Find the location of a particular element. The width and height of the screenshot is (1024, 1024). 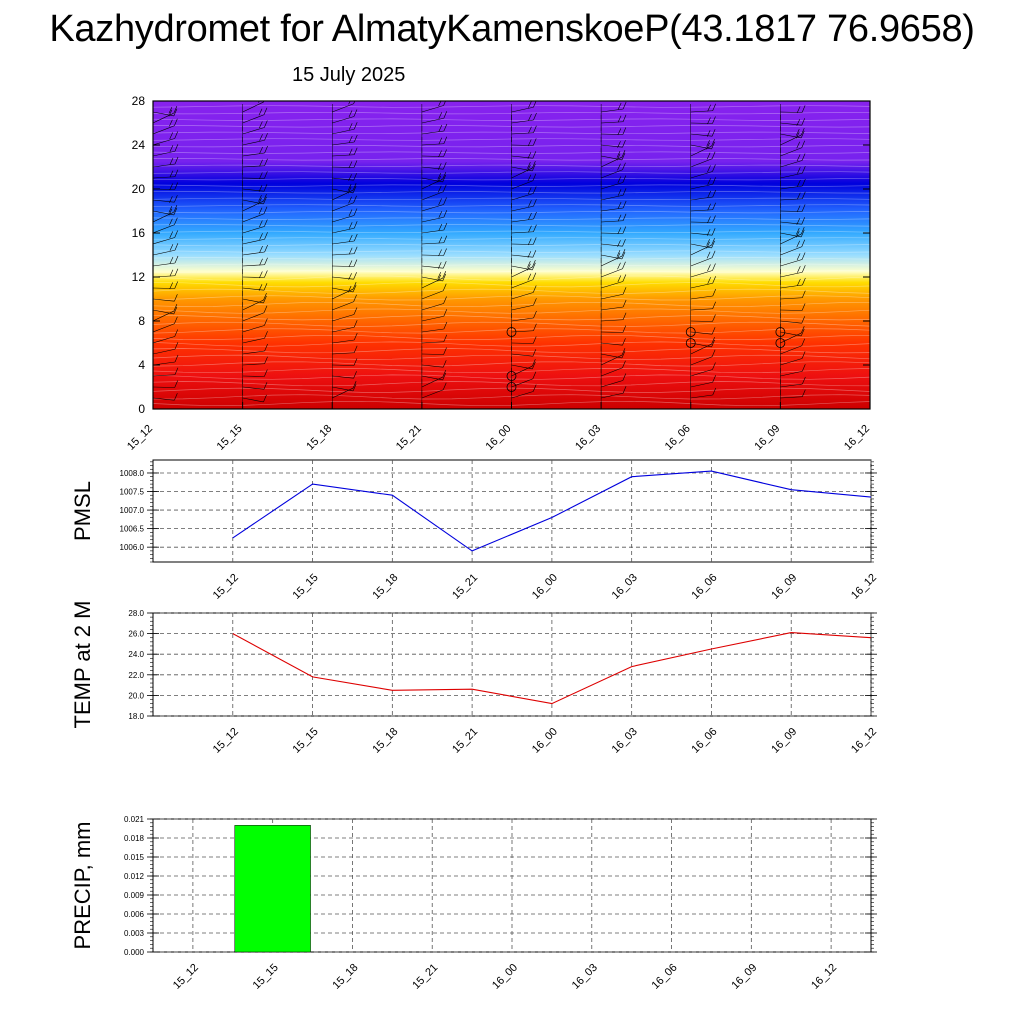

x-tick-label: 15_18 is located at coordinates (385, 741).